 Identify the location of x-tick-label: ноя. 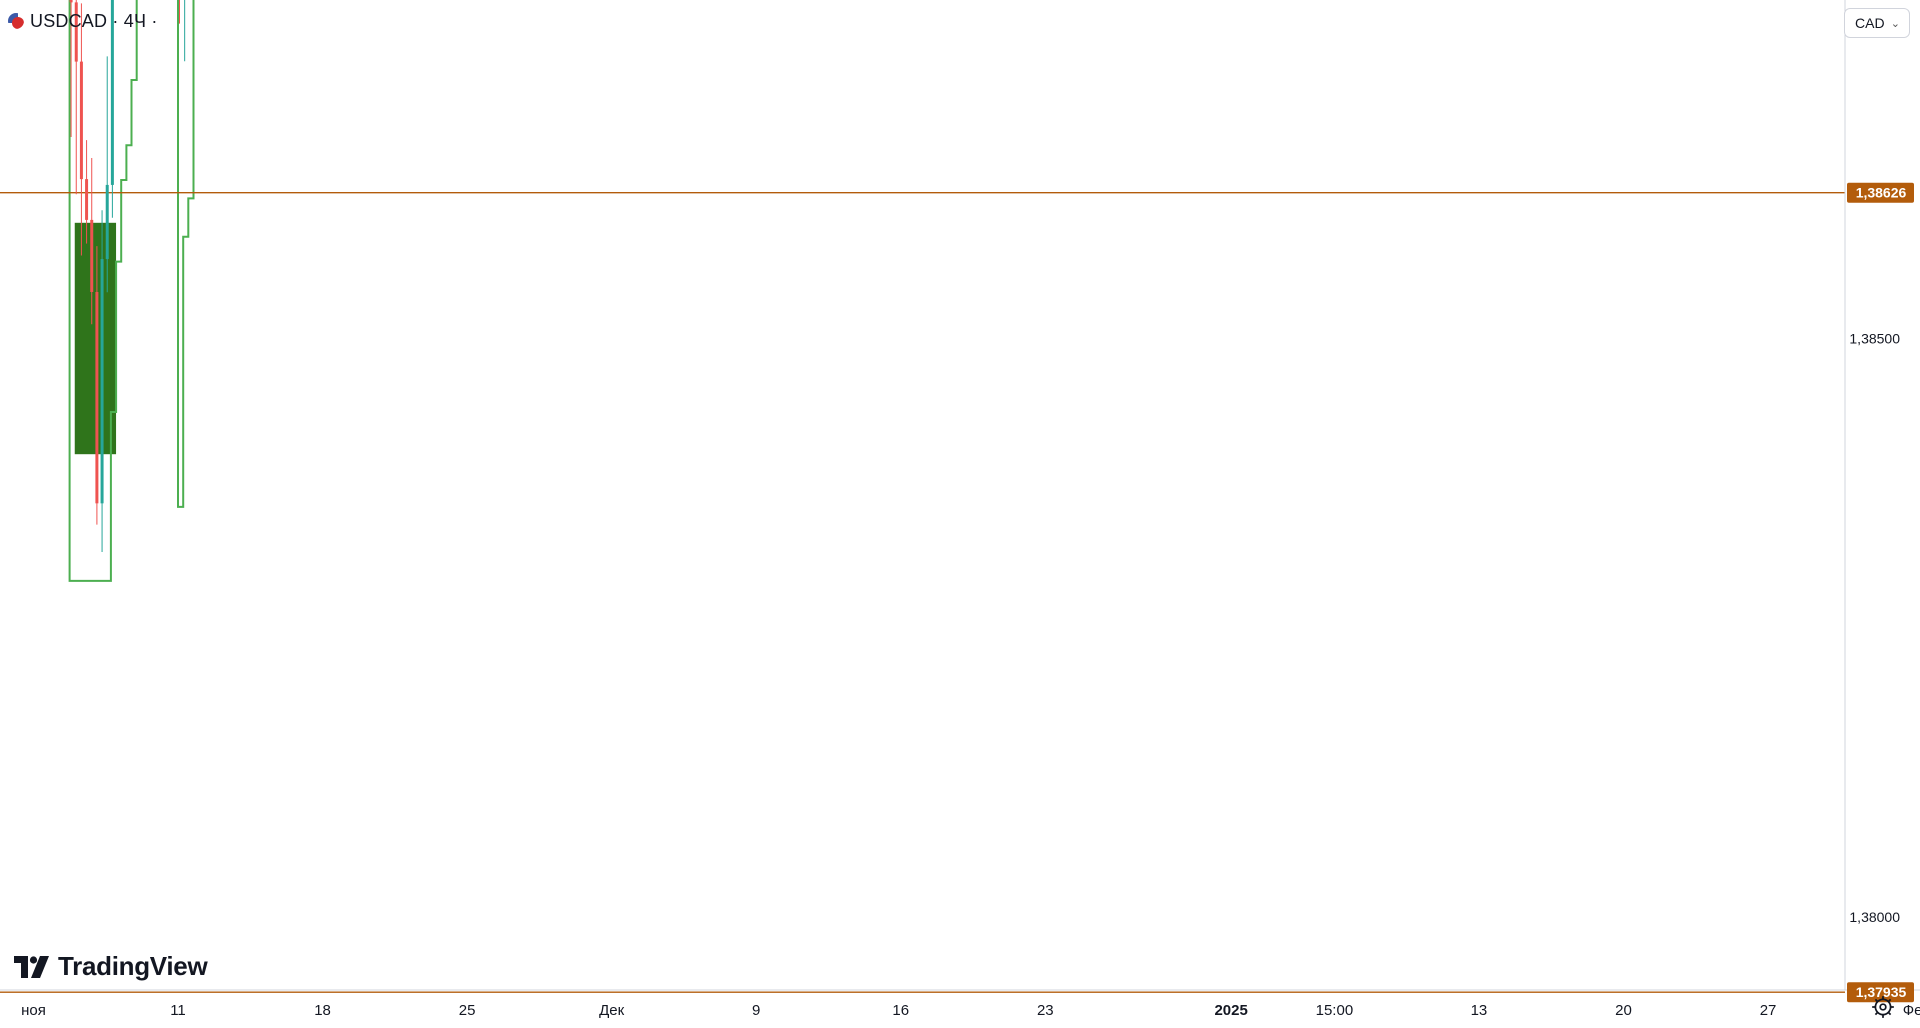
(33, 1010).